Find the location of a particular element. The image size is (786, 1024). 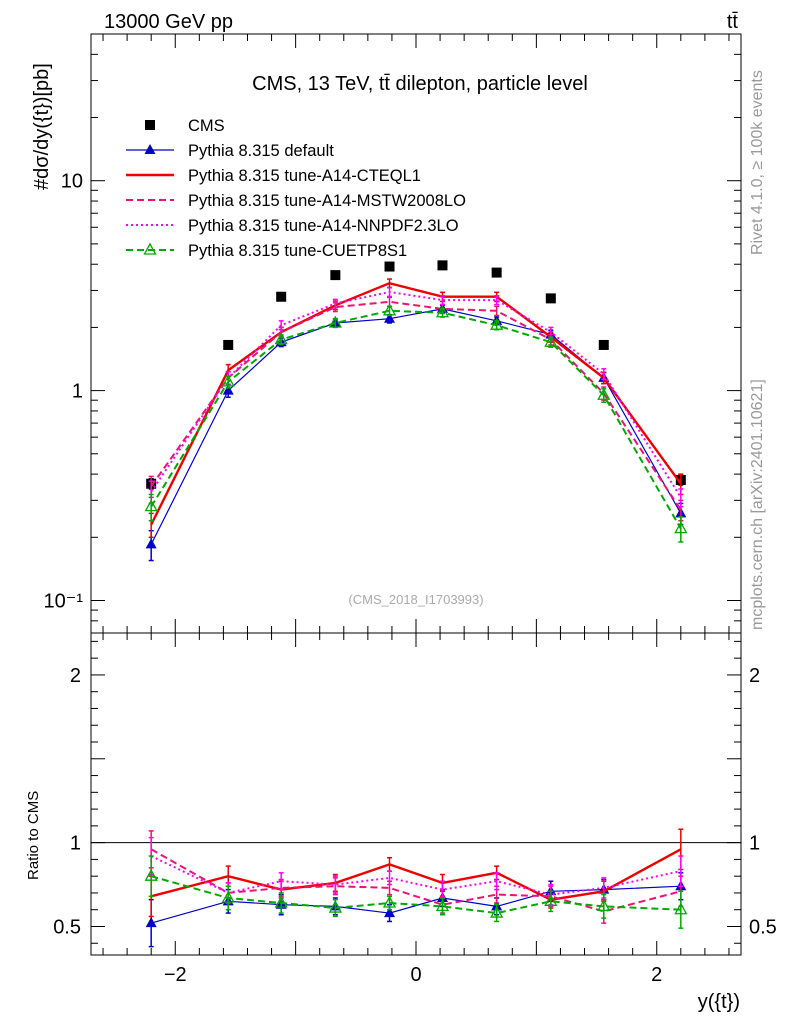

legend-label: Pythia 8.315 tune-A14-MSTW2008LO is located at coordinates (327, 201).